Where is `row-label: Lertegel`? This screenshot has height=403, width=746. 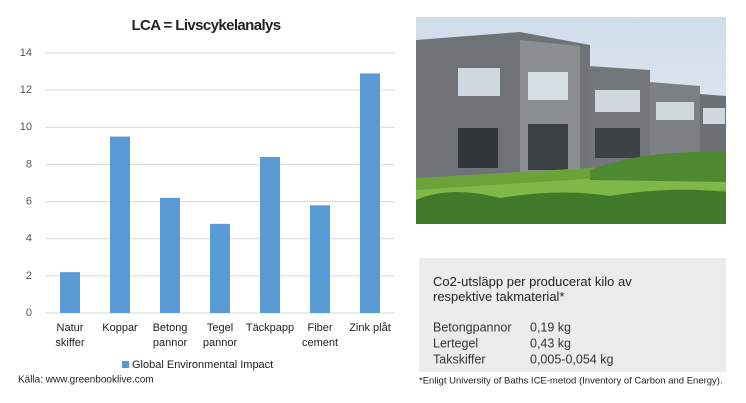
row-label: Lertegel is located at coordinates (455, 343).